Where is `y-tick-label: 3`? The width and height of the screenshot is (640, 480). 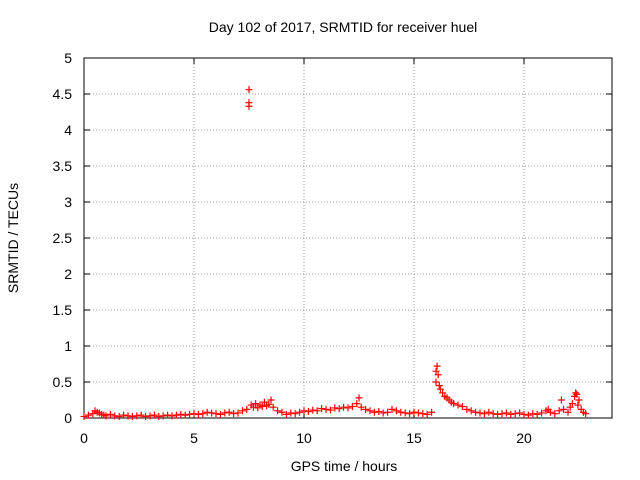
y-tick-label: 3 is located at coordinates (68, 202).